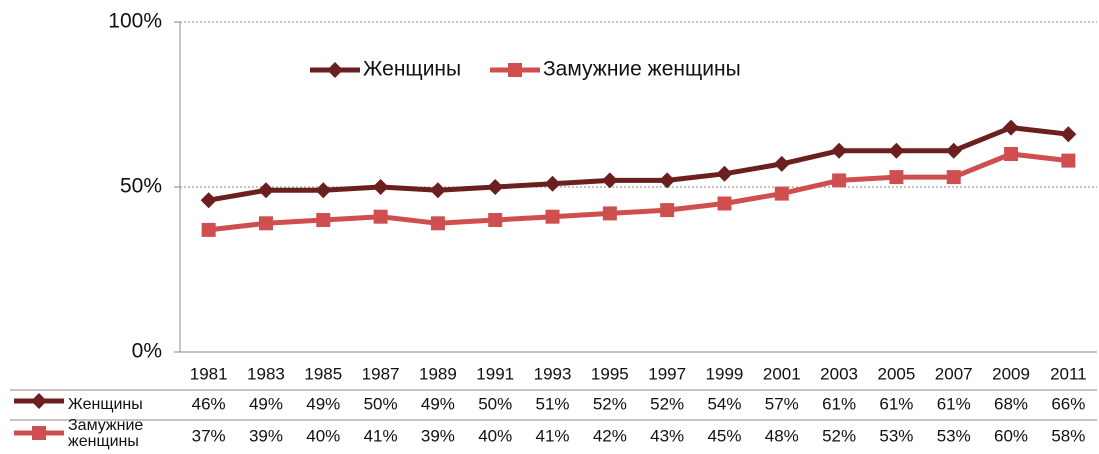  What do you see at coordinates (209, 403) in the screenshot?
I see `data-label: 46%` at bounding box center [209, 403].